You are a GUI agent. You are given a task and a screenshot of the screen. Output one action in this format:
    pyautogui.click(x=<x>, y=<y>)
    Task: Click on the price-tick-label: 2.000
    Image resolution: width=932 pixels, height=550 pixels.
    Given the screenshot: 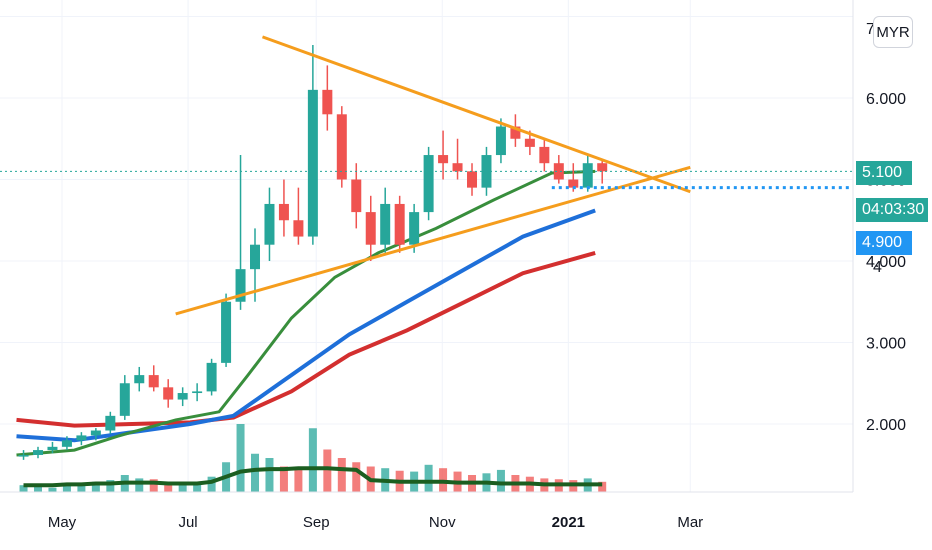 What is the action you would take?
    pyautogui.click(x=886, y=425)
    